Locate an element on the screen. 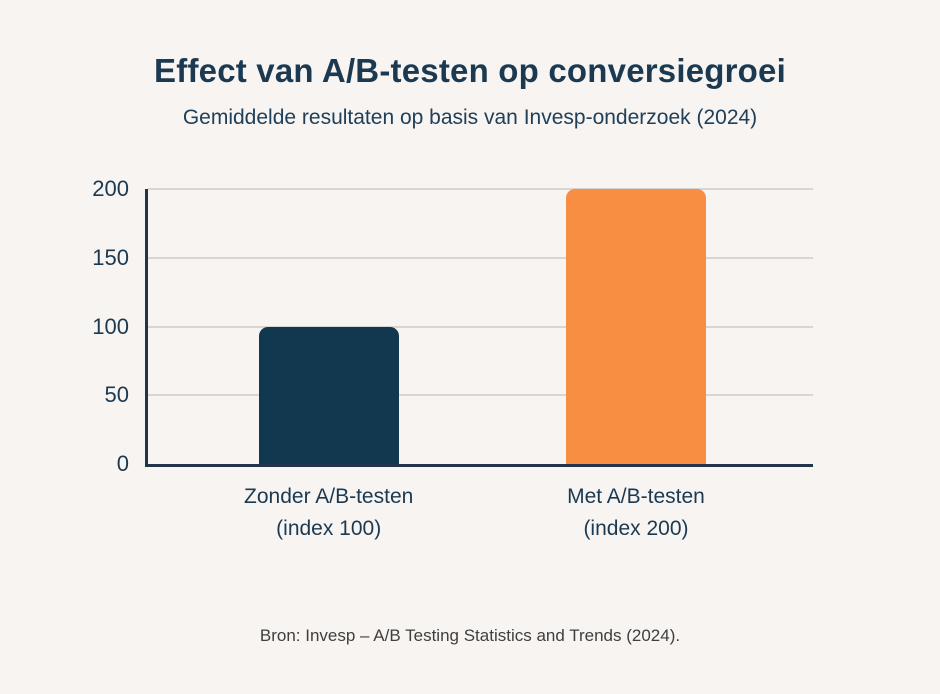  x-label-category: Zonder A/B-testen is located at coordinates (329, 496).